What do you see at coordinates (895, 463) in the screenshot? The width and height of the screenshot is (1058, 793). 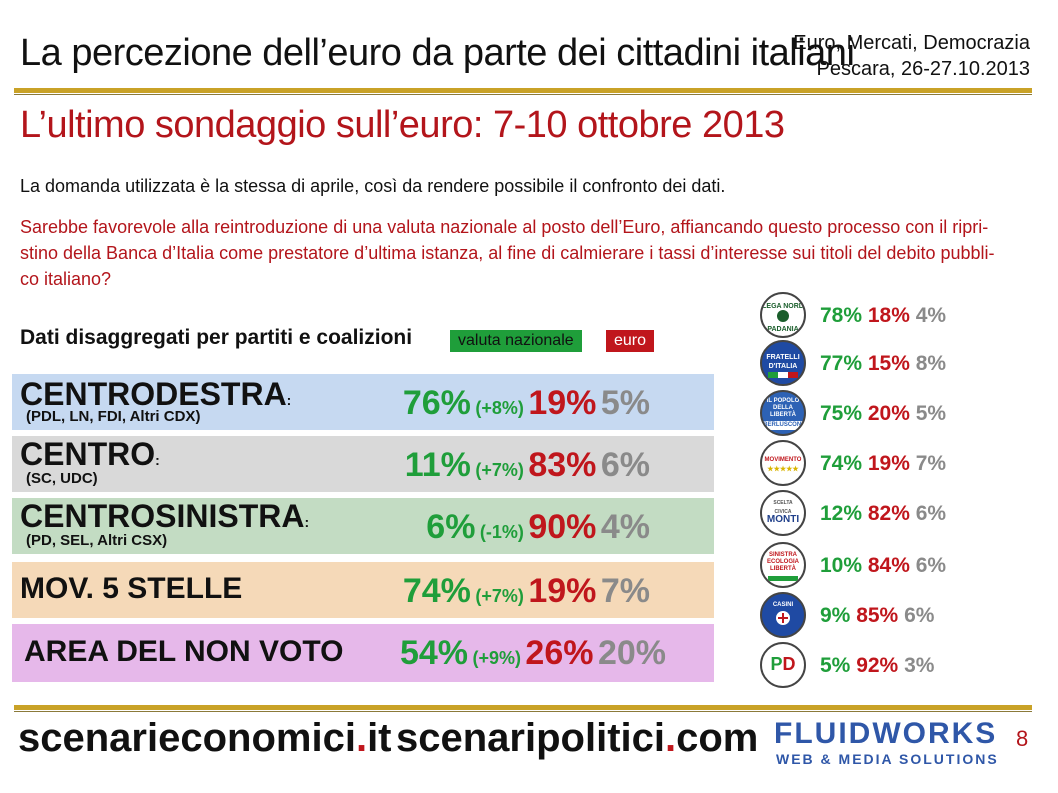 I see `party-row: MOVIMENTO ★★★★★ 74% 19% 7%` at bounding box center [895, 463].